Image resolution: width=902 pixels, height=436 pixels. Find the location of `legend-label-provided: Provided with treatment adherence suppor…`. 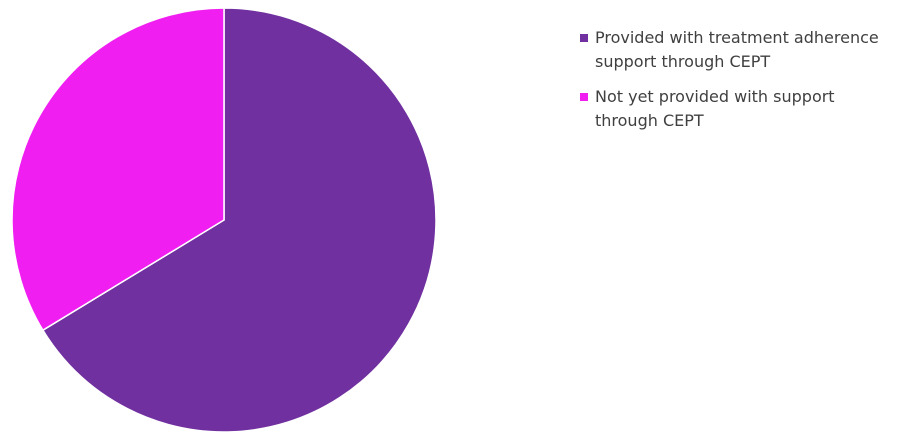

legend-label-provided: Provided with treatment adherence suppor… is located at coordinates (737, 49).